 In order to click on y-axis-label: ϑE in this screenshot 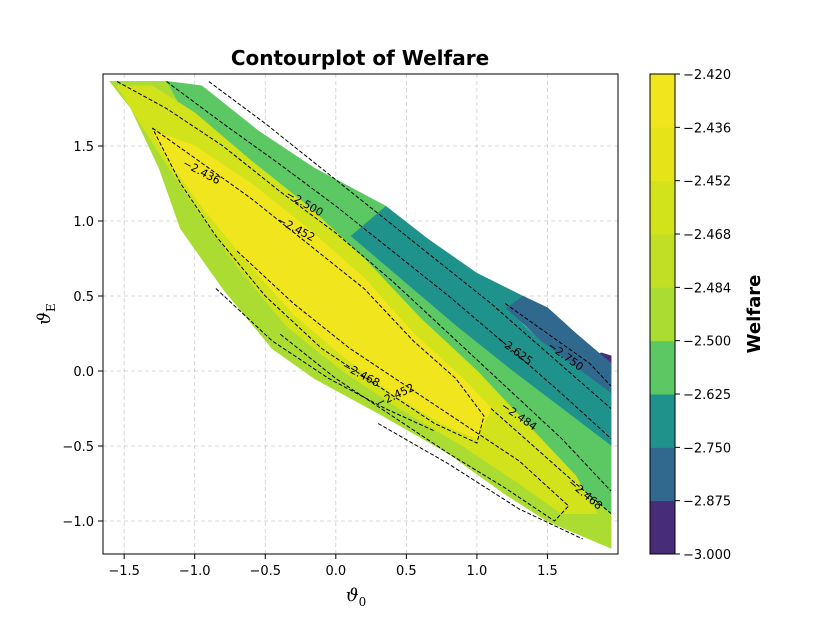, I will do `click(46, 314)`.